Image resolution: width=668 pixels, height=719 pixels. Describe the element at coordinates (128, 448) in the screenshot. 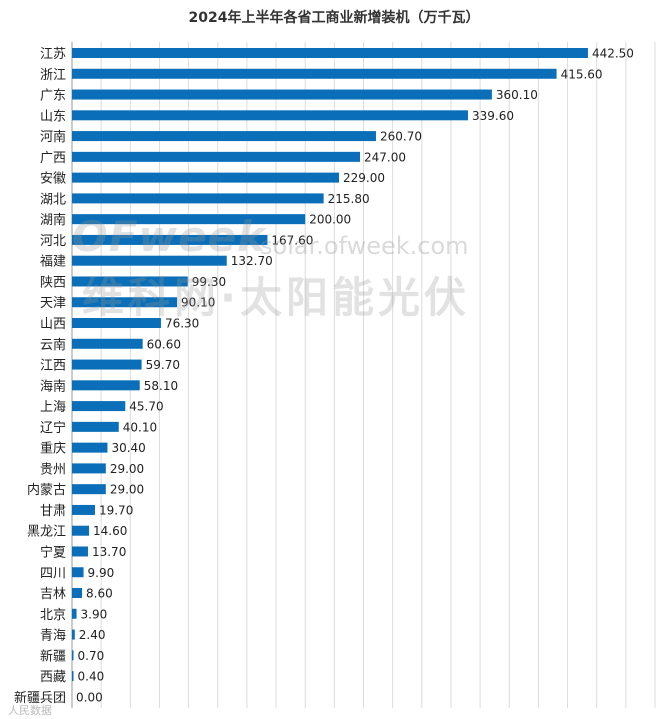

I see `value-label: 30.40` at that location.